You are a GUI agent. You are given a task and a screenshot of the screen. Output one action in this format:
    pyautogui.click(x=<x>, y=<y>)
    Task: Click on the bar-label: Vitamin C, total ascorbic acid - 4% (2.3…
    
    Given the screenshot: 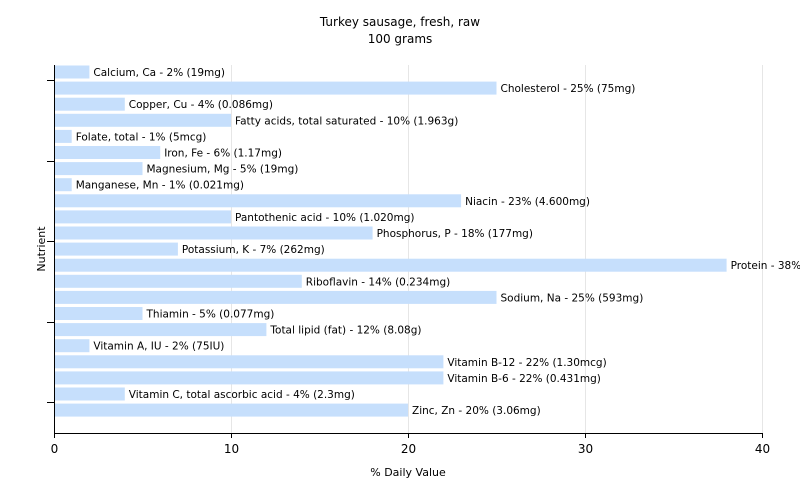 What is the action you would take?
    pyautogui.click(x=242, y=395)
    